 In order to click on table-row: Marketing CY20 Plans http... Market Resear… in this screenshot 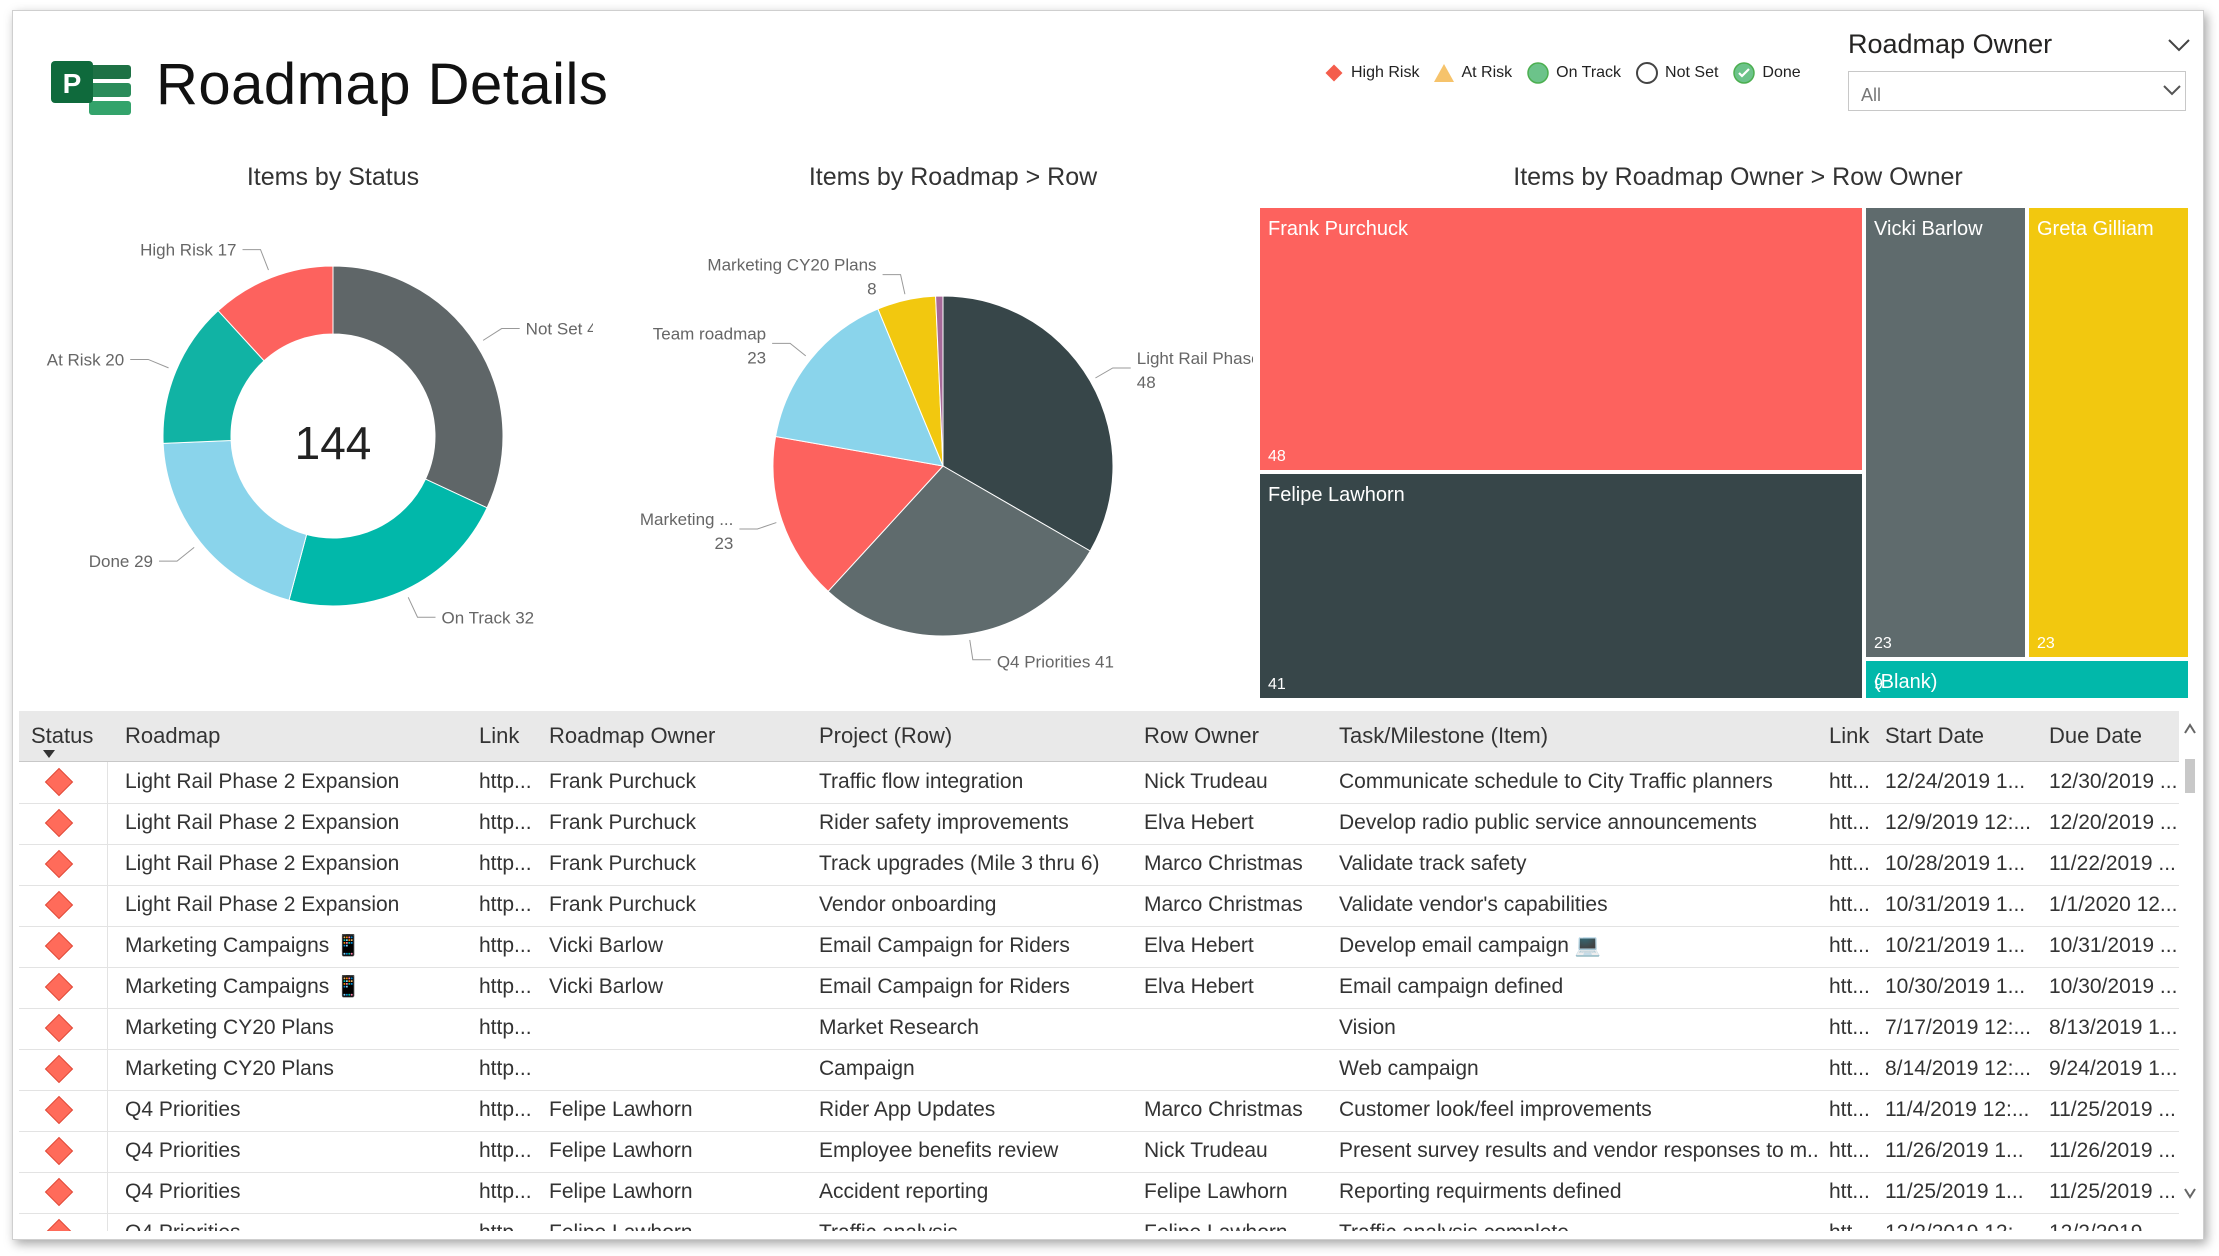, I will do `click(1099, 1029)`.